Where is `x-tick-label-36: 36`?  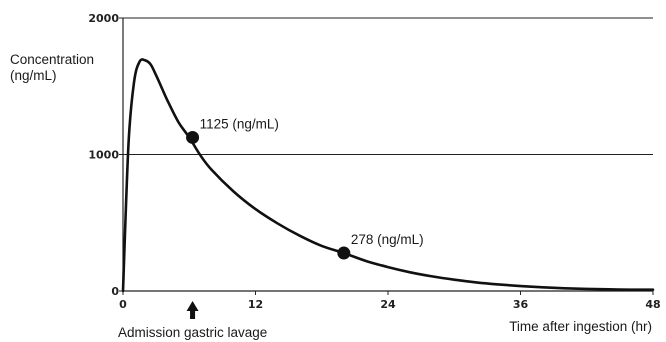
x-tick-label-36: 36 is located at coordinates (521, 304).